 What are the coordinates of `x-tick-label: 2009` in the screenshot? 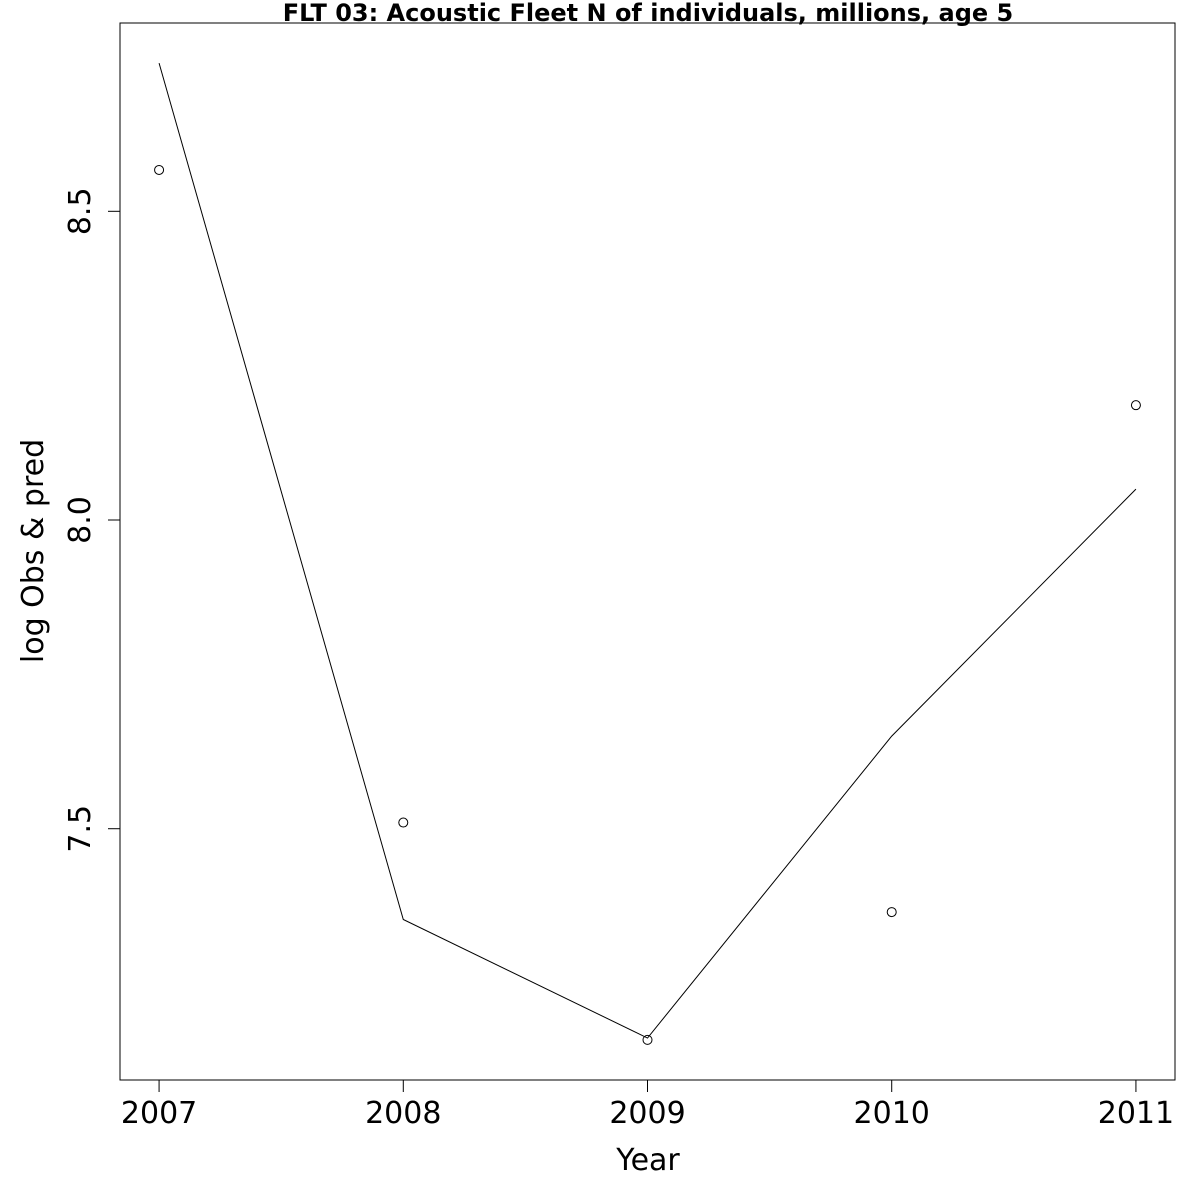 It's located at (647, 1113).